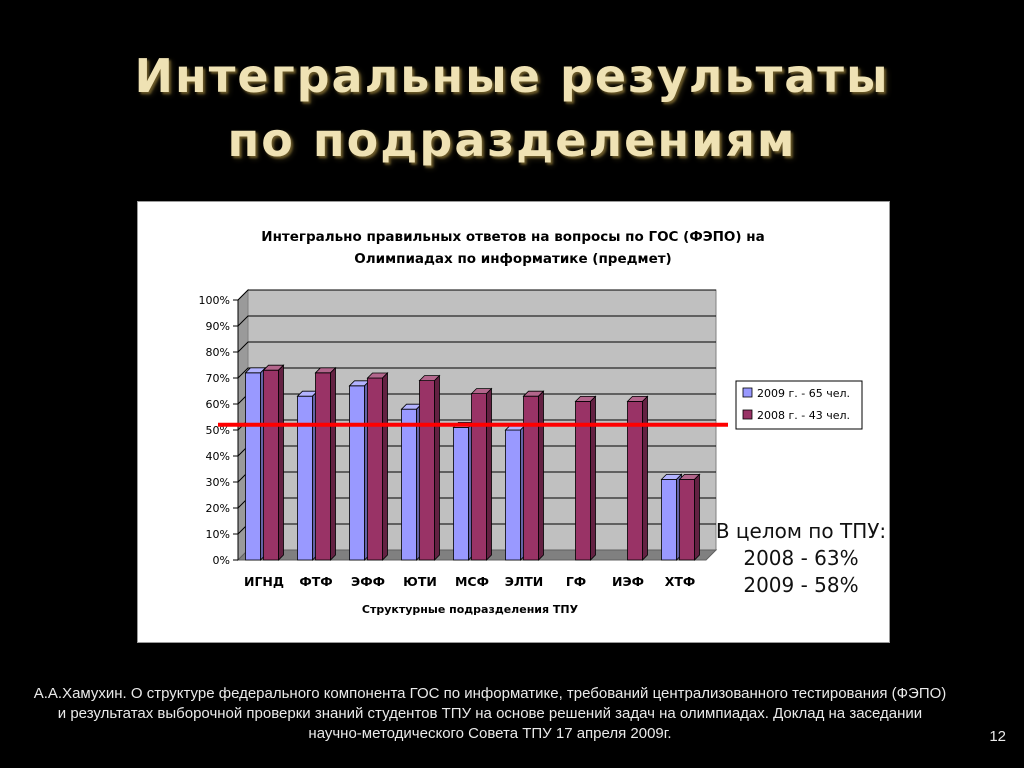 The width and height of the screenshot is (1024, 768). What do you see at coordinates (801, 531) in the screenshot?
I see `summary-line-1: В целом по ТПУ:` at bounding box center [801, 531].